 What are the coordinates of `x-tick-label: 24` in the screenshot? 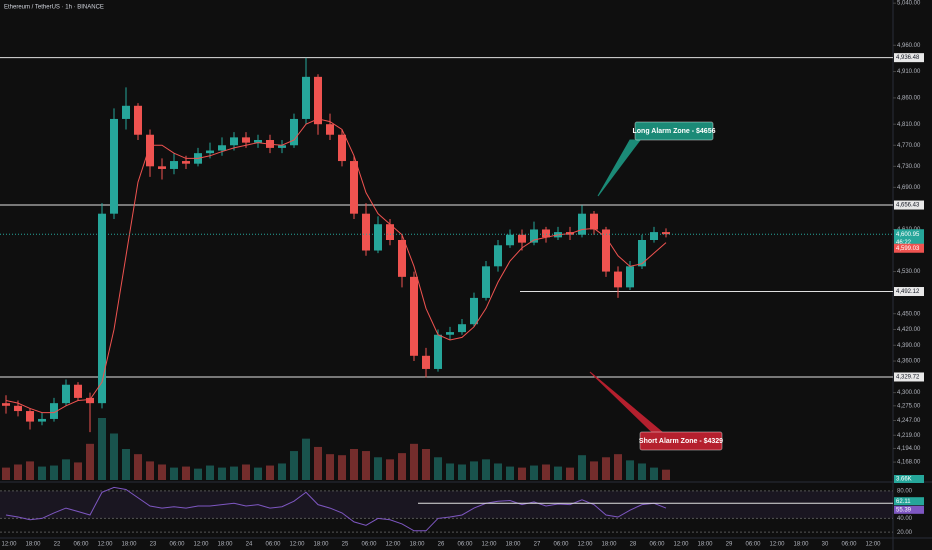 It's located at (249, 545).